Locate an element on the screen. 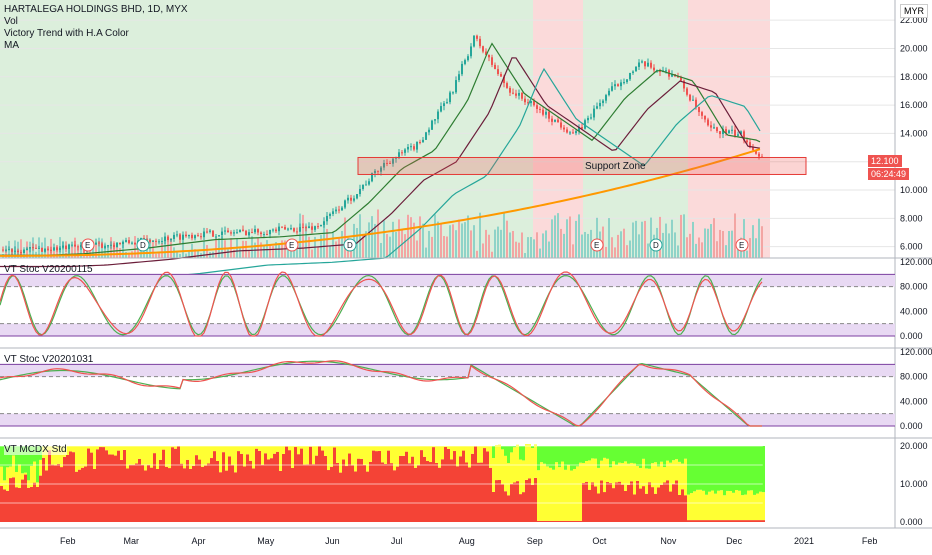  indicator-victory-trend: Victory Trend with H.A Color is located at coordinates (66, 33).